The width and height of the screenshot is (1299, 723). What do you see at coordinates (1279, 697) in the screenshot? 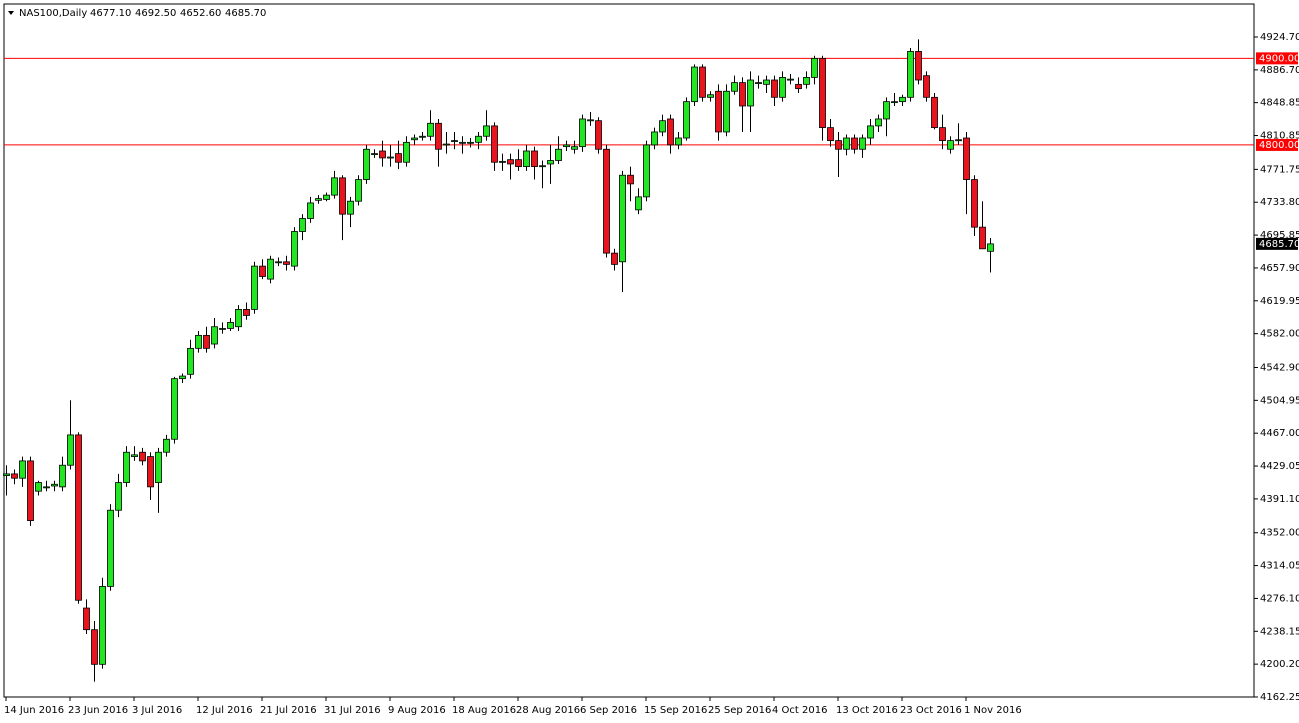
I see `y-tick-label: 4162.25` at bounding box center [1279, 697].